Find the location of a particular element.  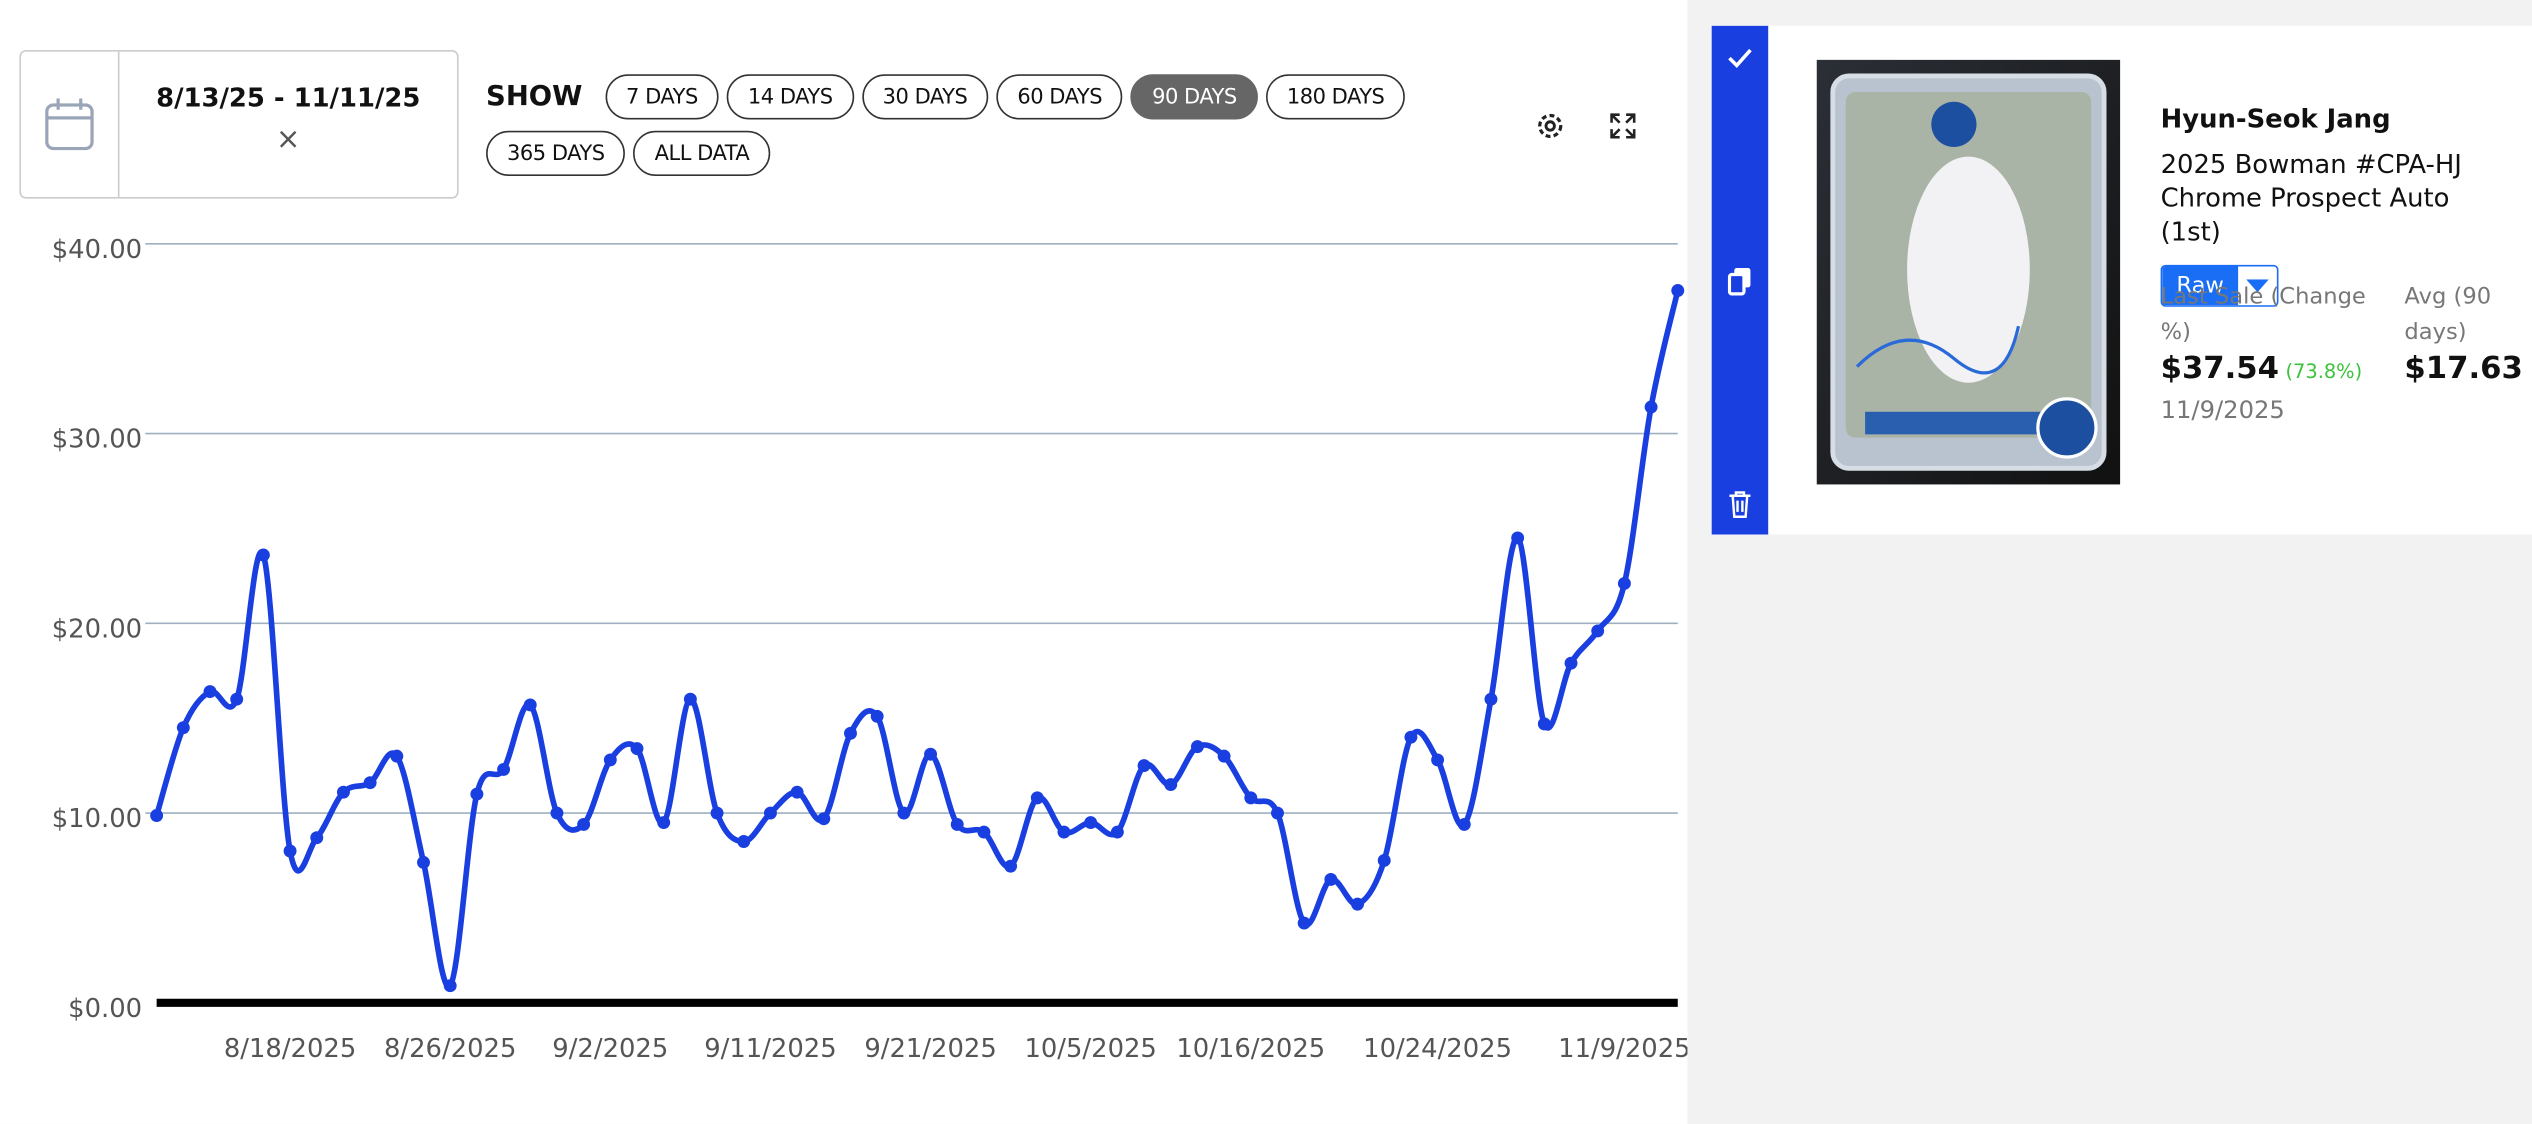

settings-icon is located at coordinates (1550, 126).